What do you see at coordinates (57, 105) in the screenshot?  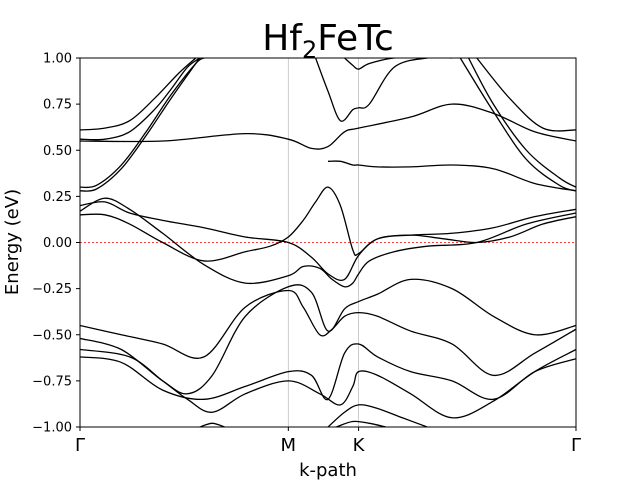 I see `y-tick-label: 0.75` at bounding box center [57, 105].